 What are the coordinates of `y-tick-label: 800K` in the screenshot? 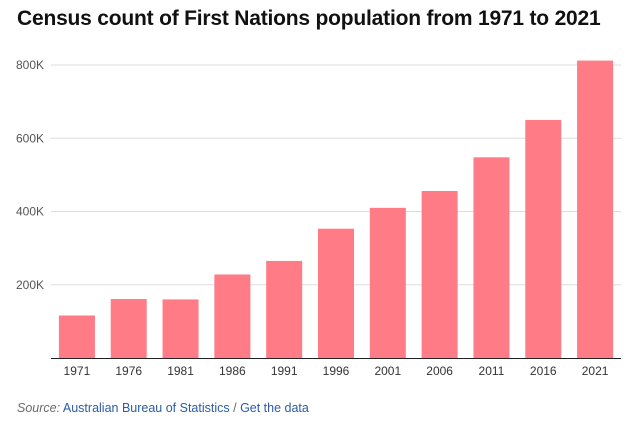 It's located at (30, 65).